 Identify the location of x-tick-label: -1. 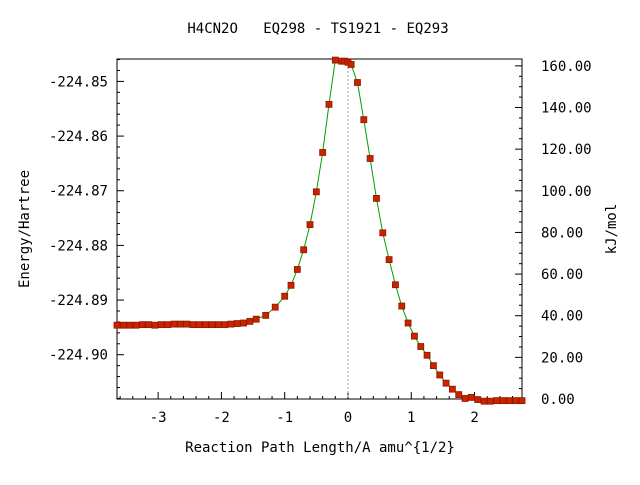
(284, 418).